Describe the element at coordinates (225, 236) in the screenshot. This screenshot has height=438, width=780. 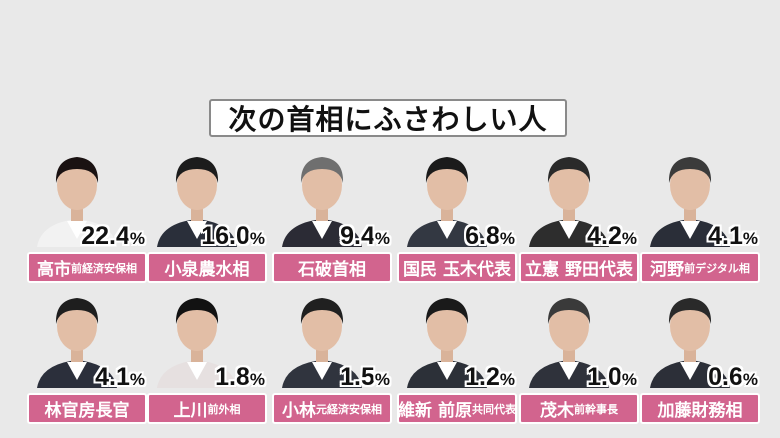
I see `percentage-number: 16.0` at that location.